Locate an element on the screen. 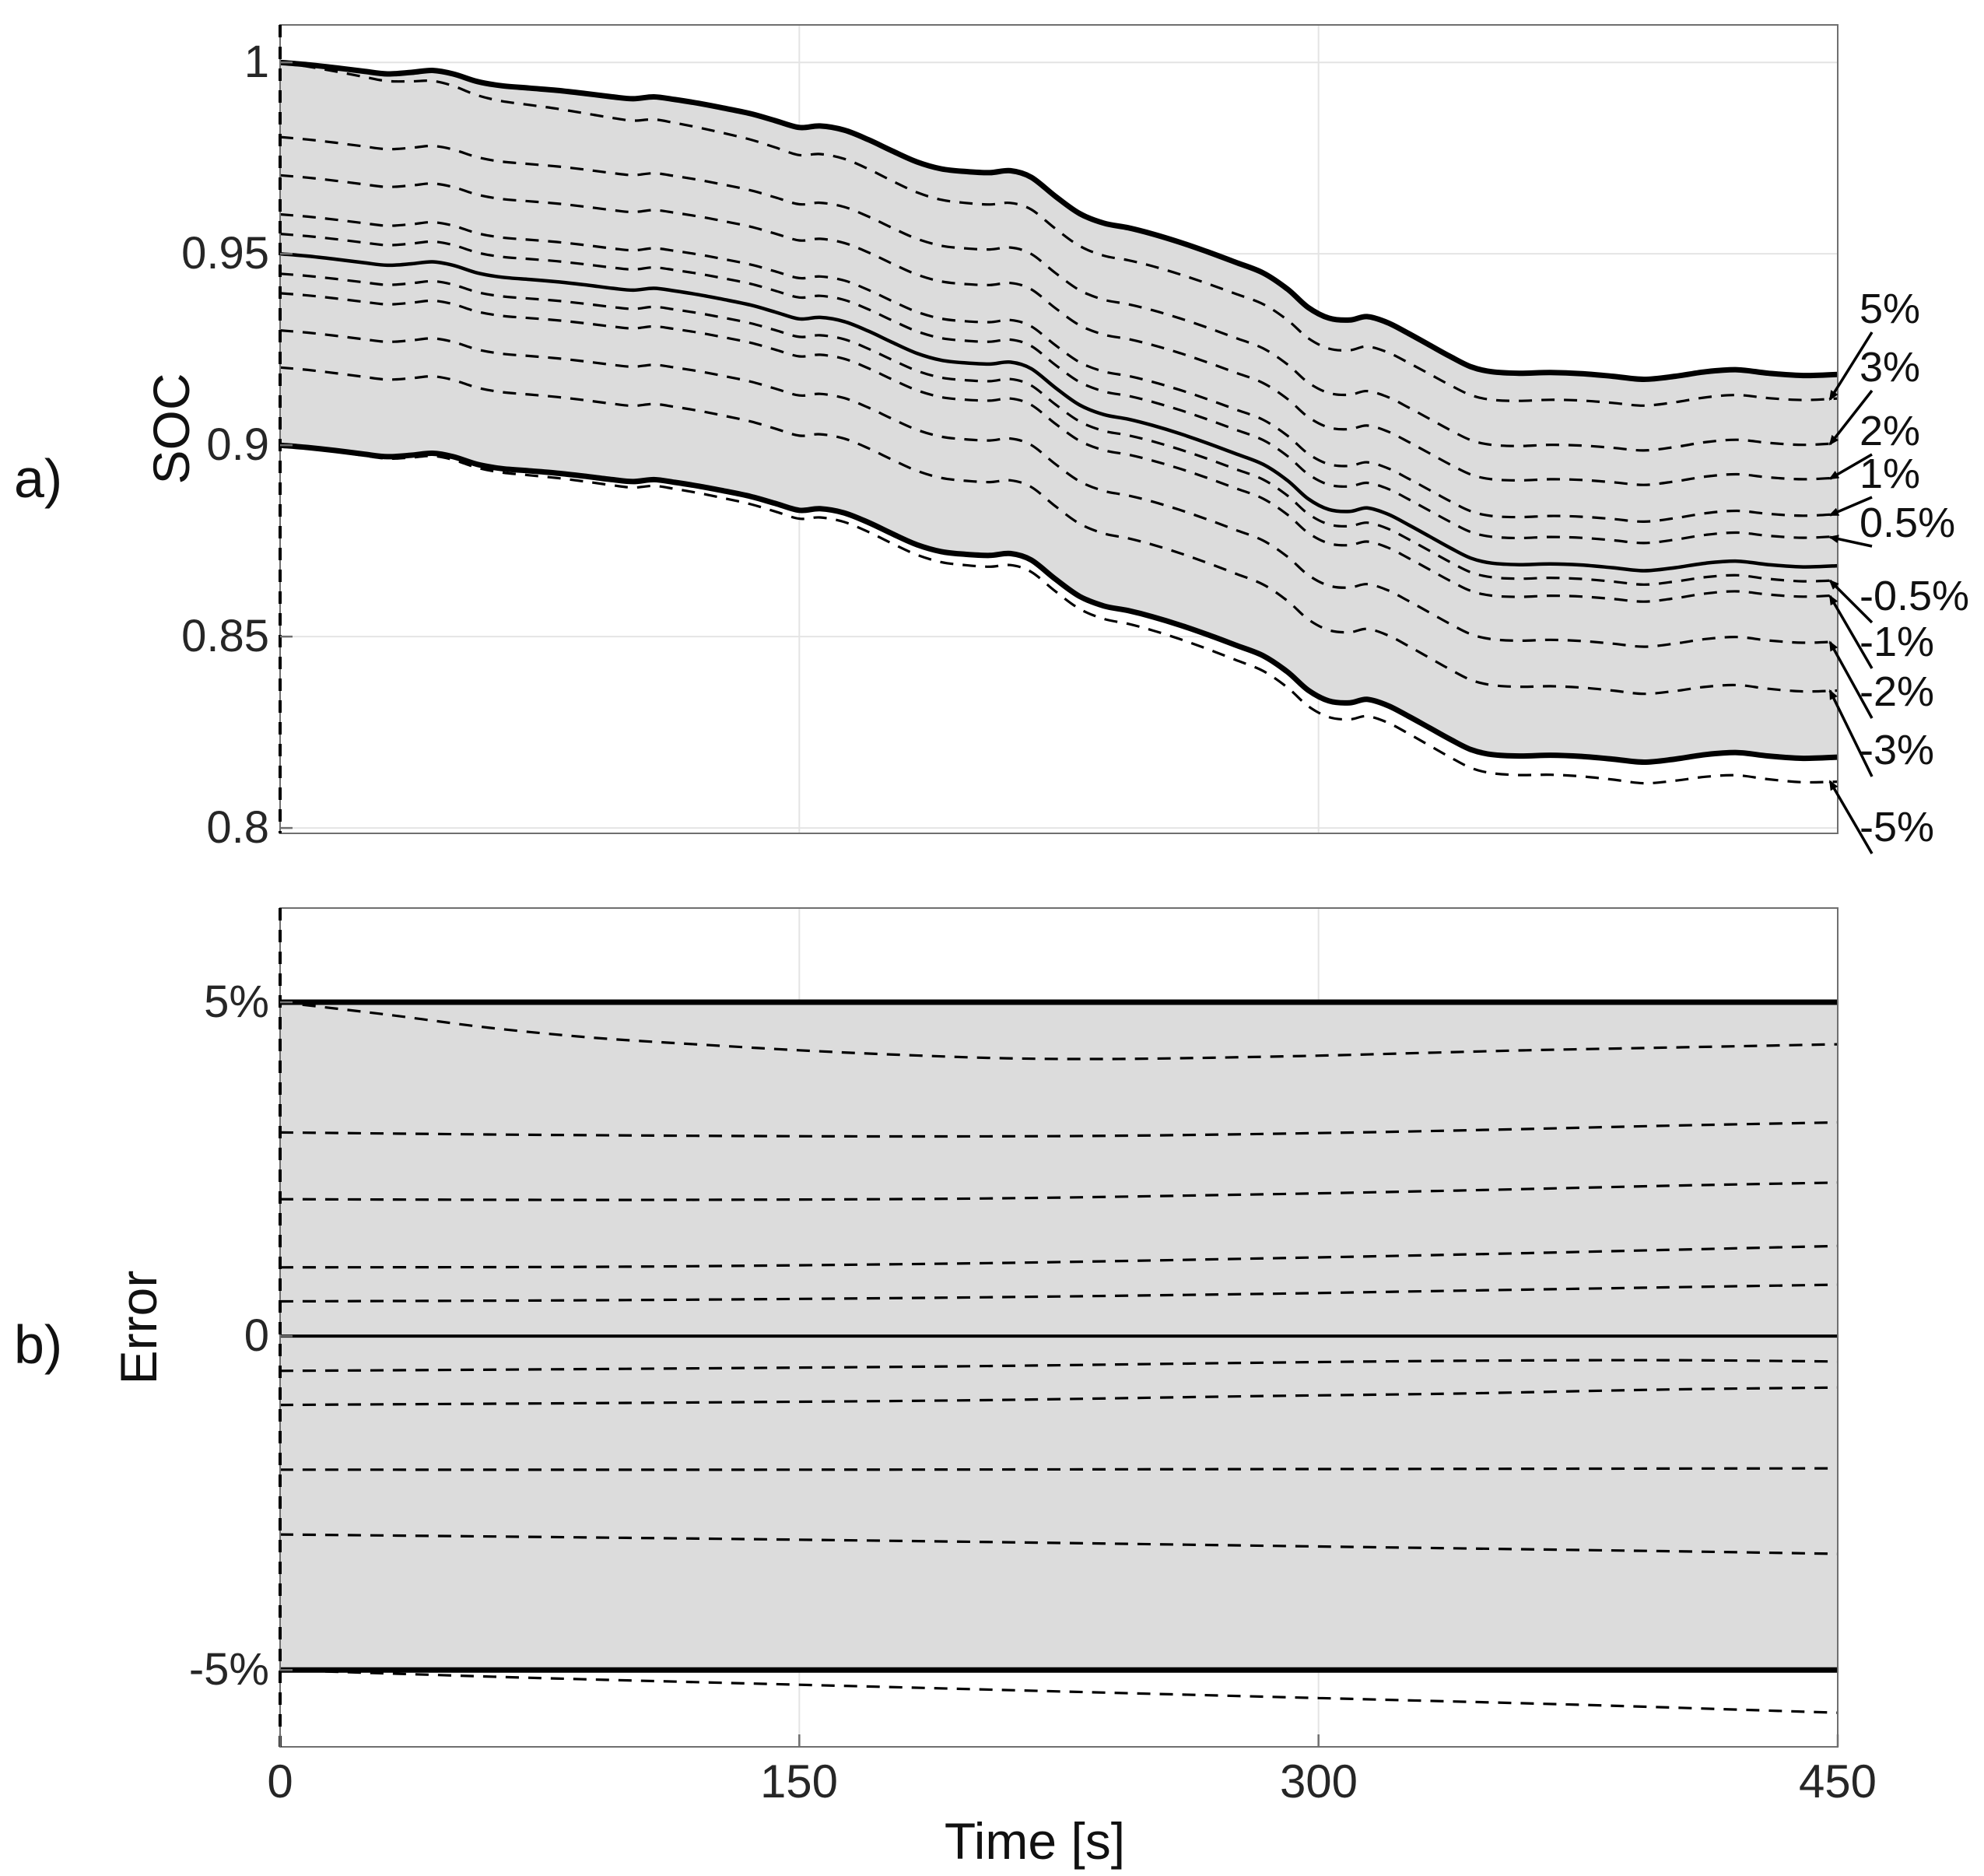  annotation-arrow--1% is located at coordinates (1851, 631).